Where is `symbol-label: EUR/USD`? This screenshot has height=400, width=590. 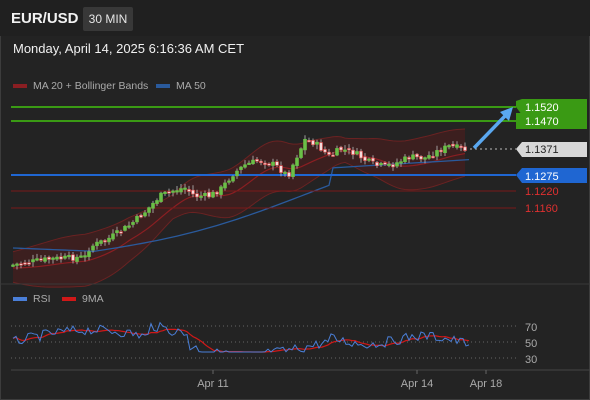 symbol-label: EUR/USD is located at coordinates (45, 18).